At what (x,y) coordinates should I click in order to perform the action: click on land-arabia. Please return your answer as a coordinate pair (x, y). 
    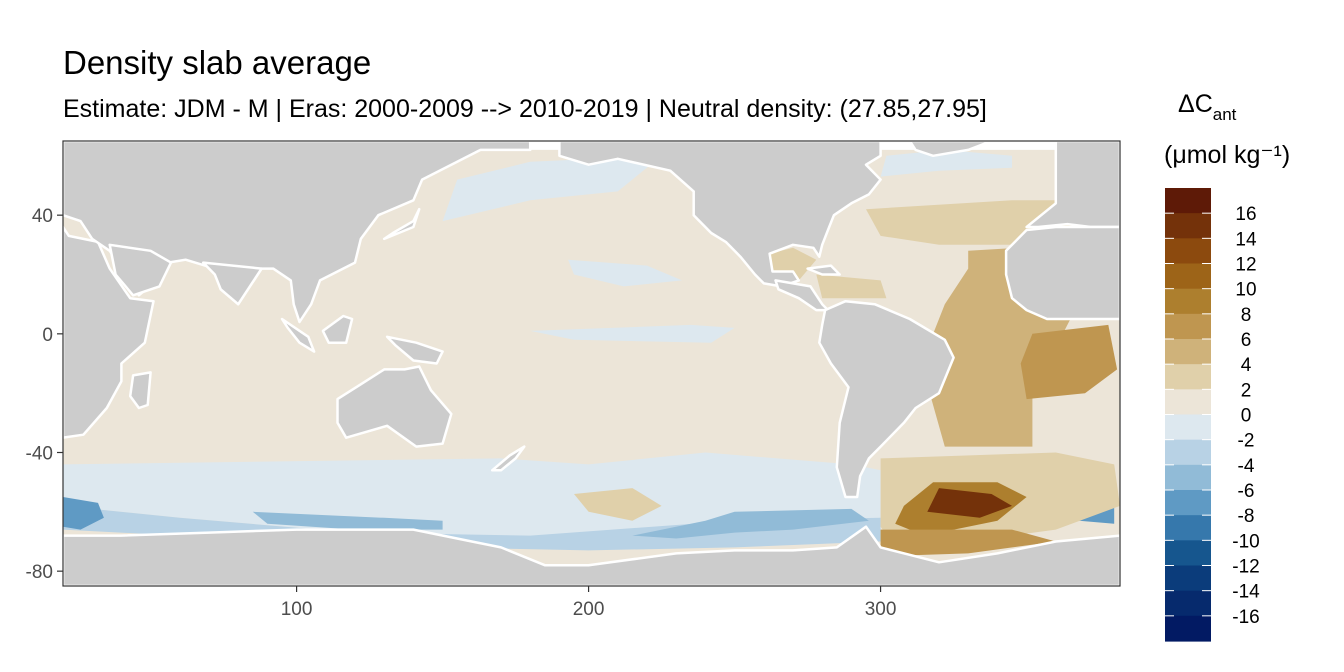
    Looking at the image, I should click on (140, 270).